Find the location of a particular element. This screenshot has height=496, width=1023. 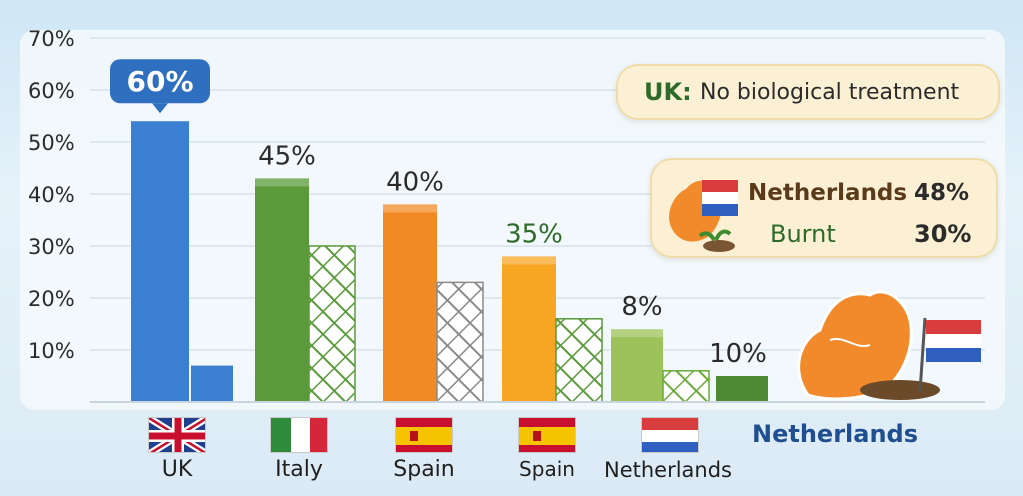

uk-value-badge-pointer is located at coordinates (160, 108).